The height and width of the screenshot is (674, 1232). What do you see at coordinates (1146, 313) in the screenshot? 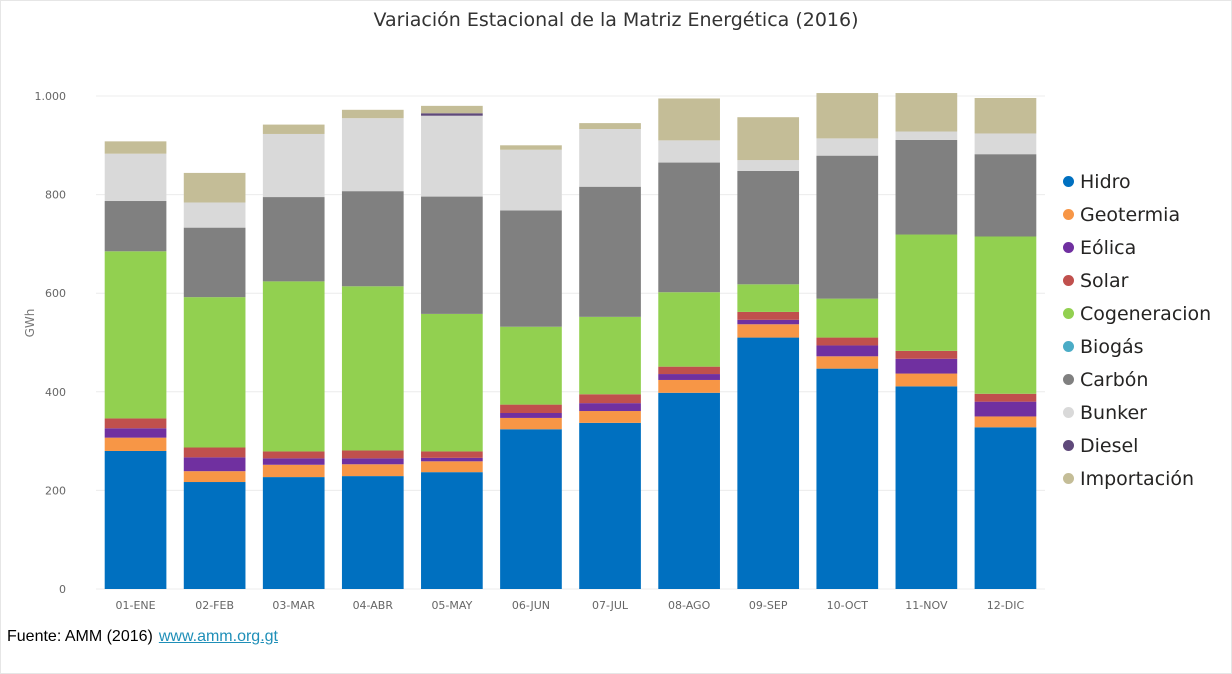
I see `legend-label: Cogeneracion` at bounding box center [1146, 313].